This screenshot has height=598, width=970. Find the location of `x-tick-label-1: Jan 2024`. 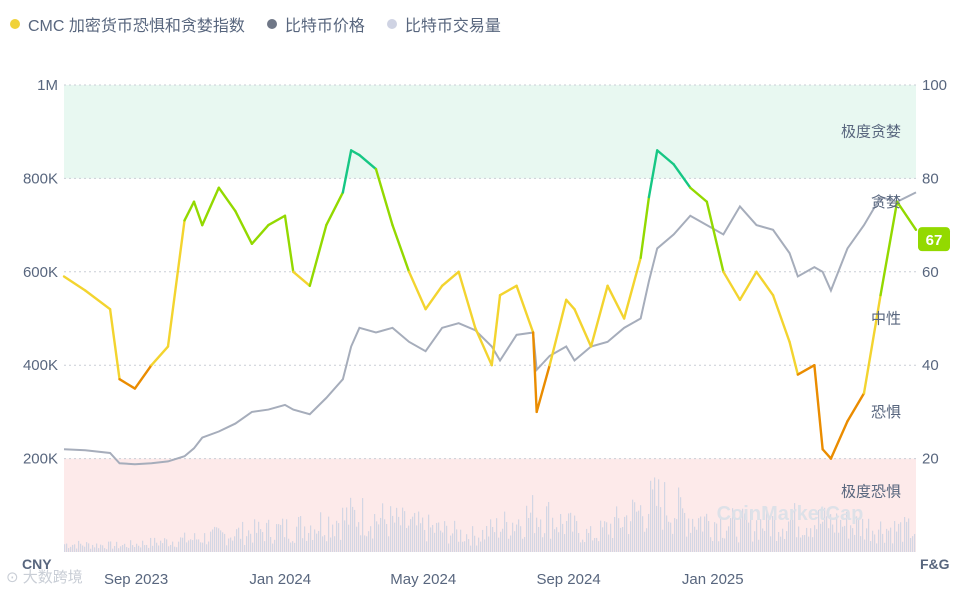

x-tick-label-1: Jan 2024 is located at coordinates (280, 579).